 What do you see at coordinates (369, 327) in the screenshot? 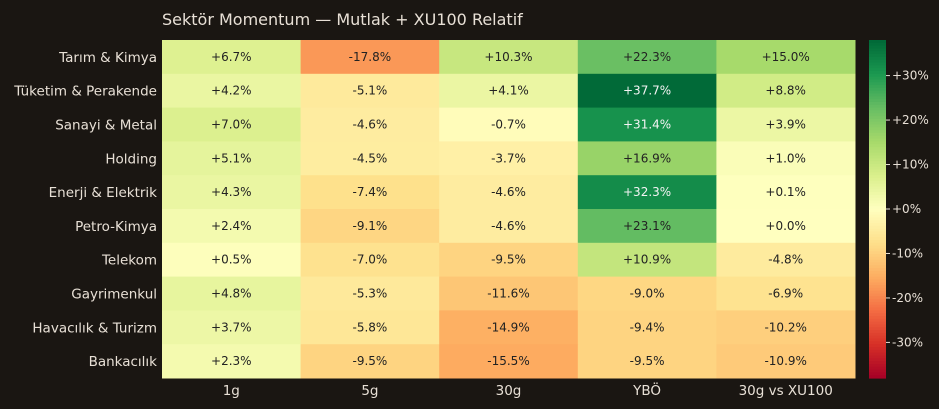
I see `cell-value-label: -5.8%` at bounding box center [369, 327].